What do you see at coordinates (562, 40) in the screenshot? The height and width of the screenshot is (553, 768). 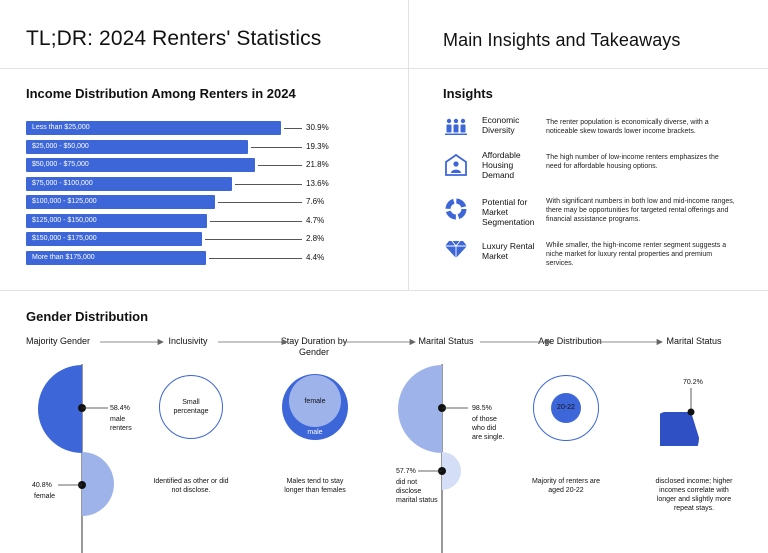 I see `insights-page-title: Main Insights and Takeaways` at bounding box center [562, 40].